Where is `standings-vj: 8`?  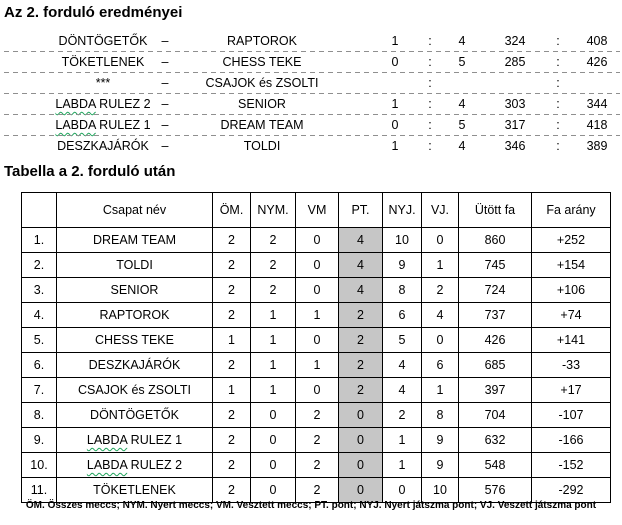 standings-vj: 8 is located at coordinates (440, 415).